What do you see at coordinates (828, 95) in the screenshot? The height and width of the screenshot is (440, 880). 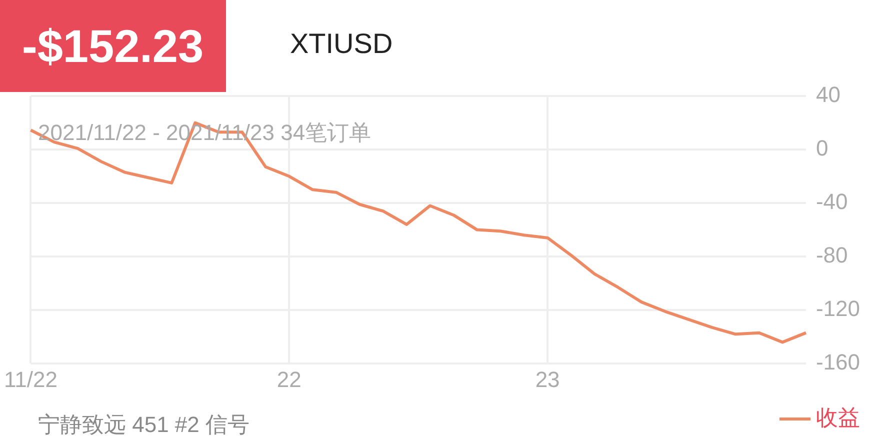 I see `y-tick-label: 40` at bounding box center [828, 95].